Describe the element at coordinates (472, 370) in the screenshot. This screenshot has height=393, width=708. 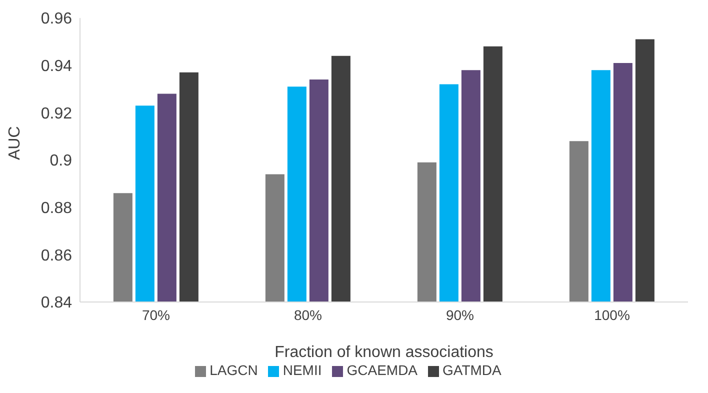
I see `legend-label: GATMDA` at that location.